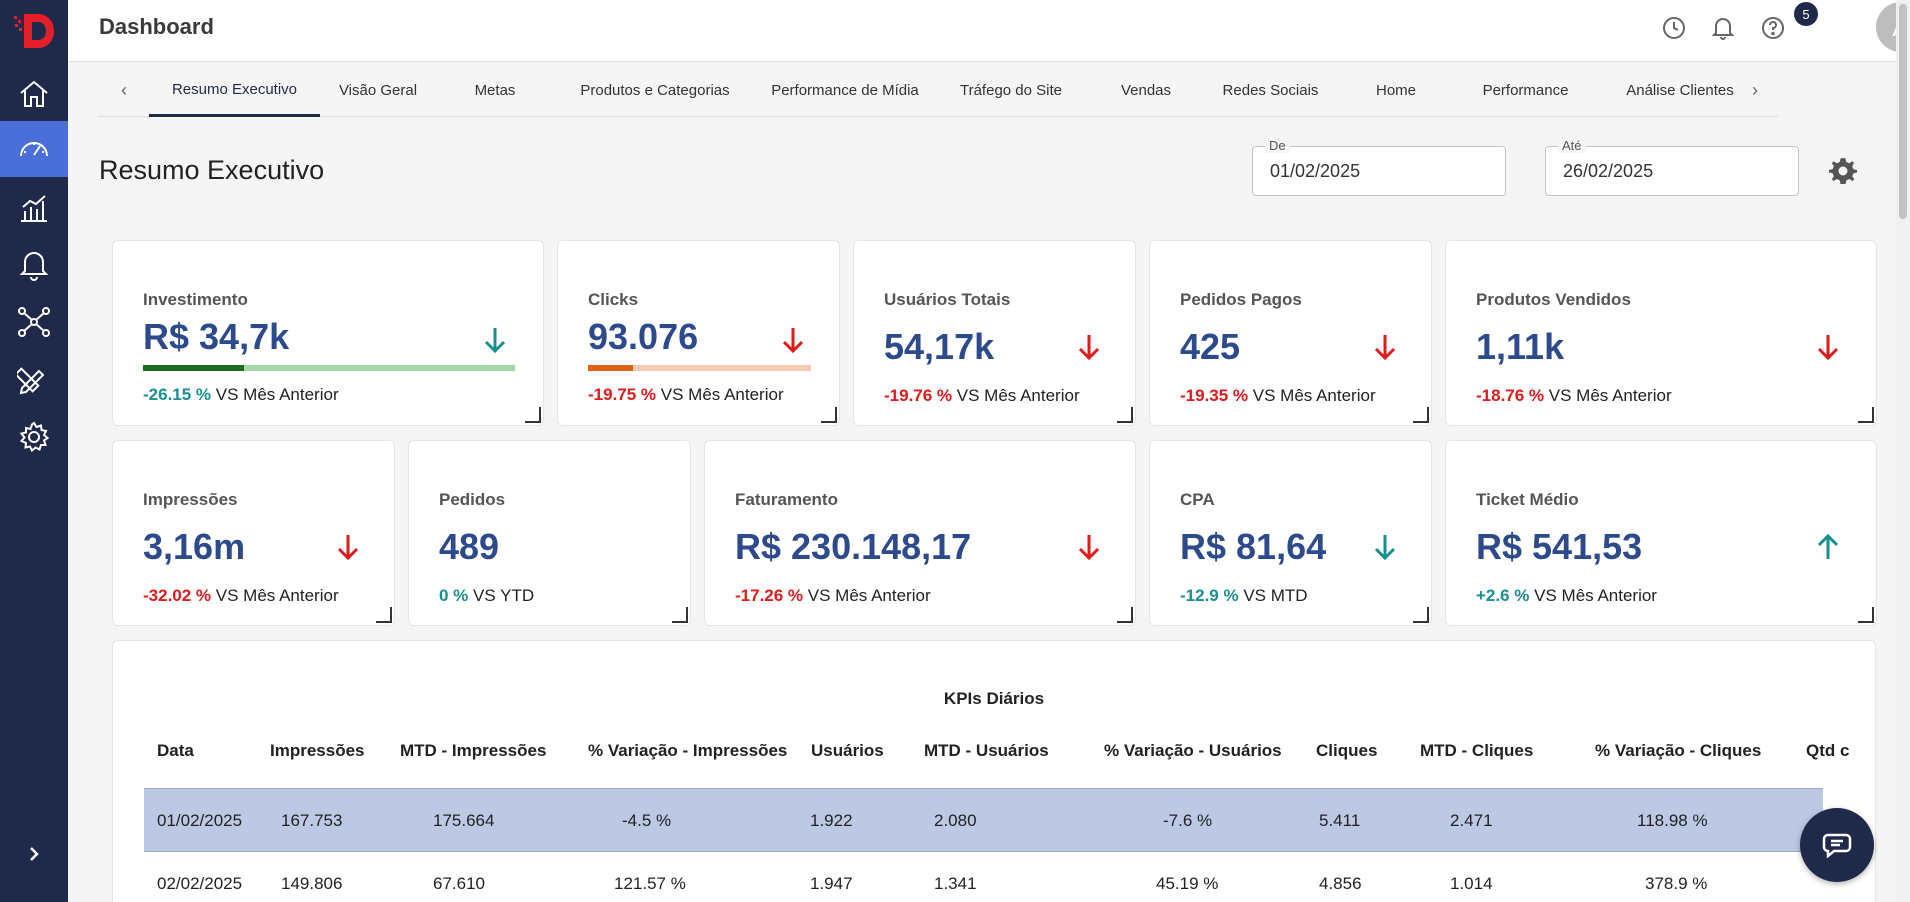 This screenshot has width=1910, height=902. What do you see at coordinates (1680, 90) in the screenshot?
I see `tab-analise-clientes: Análise Clientes` at bounding box center [1680, 90].